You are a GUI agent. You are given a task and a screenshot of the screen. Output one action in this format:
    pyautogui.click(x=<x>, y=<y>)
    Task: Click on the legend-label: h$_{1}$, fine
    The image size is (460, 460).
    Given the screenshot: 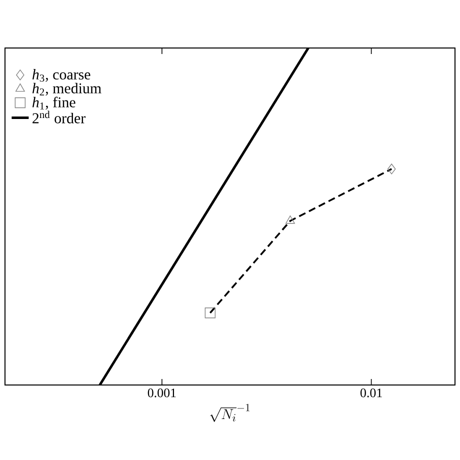 What is the action you would take?
    pyautogui.click(x=54, y=103)
    